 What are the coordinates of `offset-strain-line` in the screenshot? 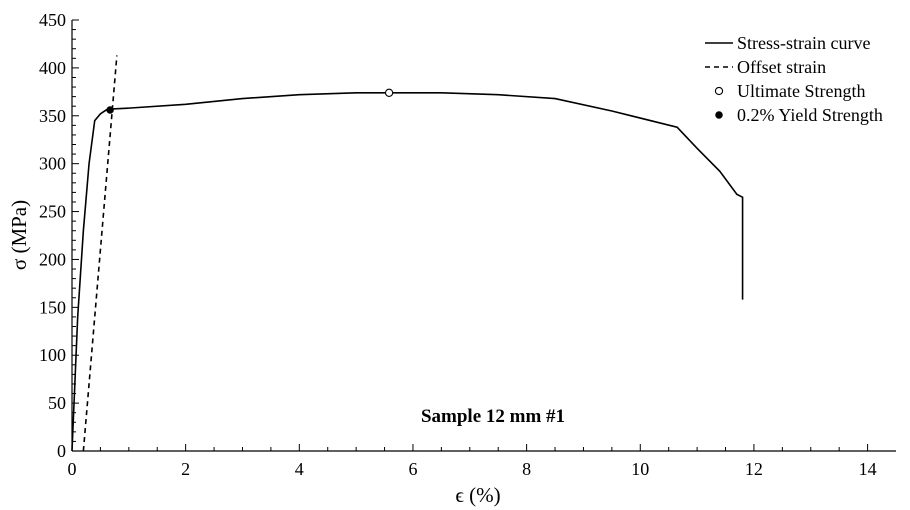 It's located at (100, 253).